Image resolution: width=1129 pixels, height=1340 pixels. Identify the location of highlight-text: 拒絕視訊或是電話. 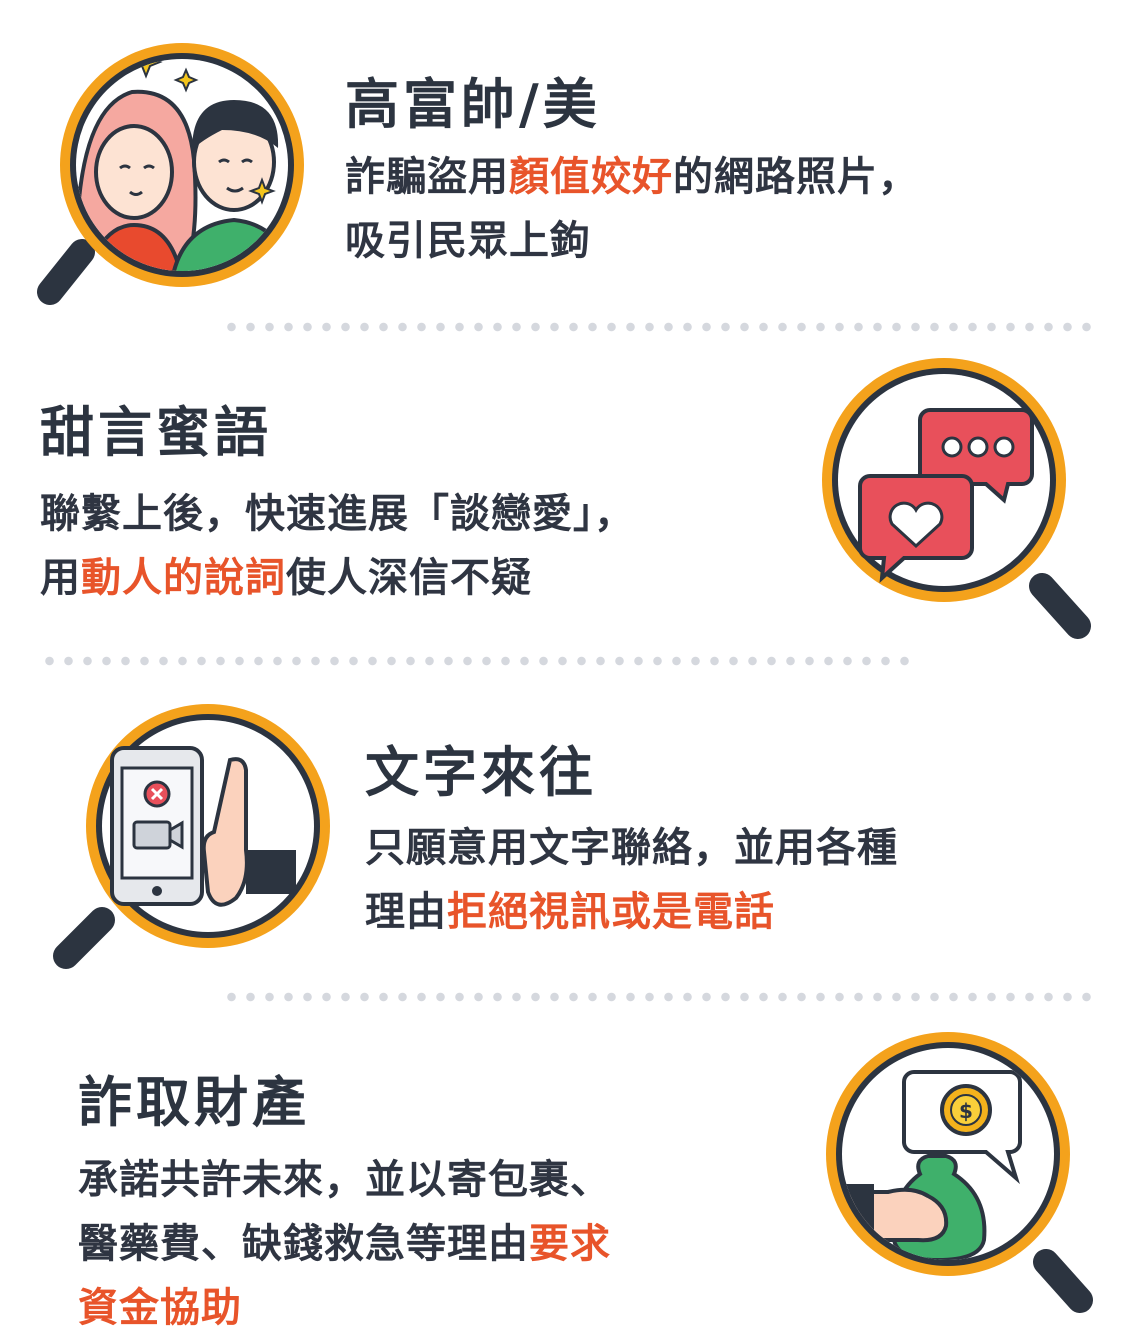
(611, 912).